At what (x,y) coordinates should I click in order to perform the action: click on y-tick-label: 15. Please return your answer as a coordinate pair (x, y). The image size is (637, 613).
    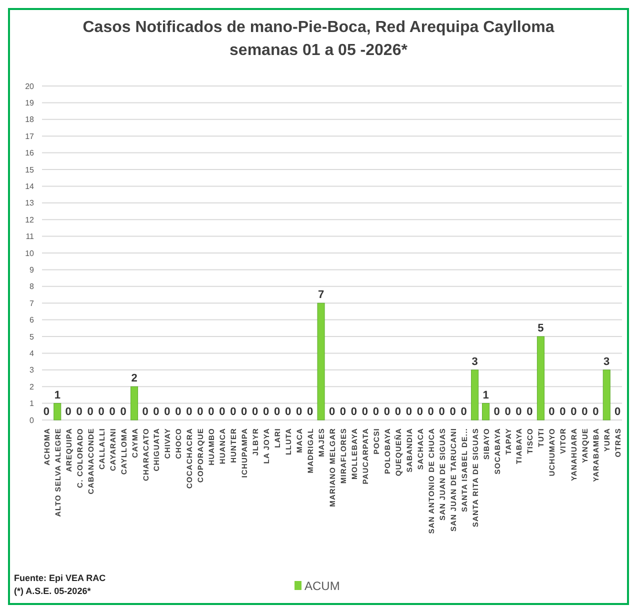
    Looking at the image, I should click on (30, 169).